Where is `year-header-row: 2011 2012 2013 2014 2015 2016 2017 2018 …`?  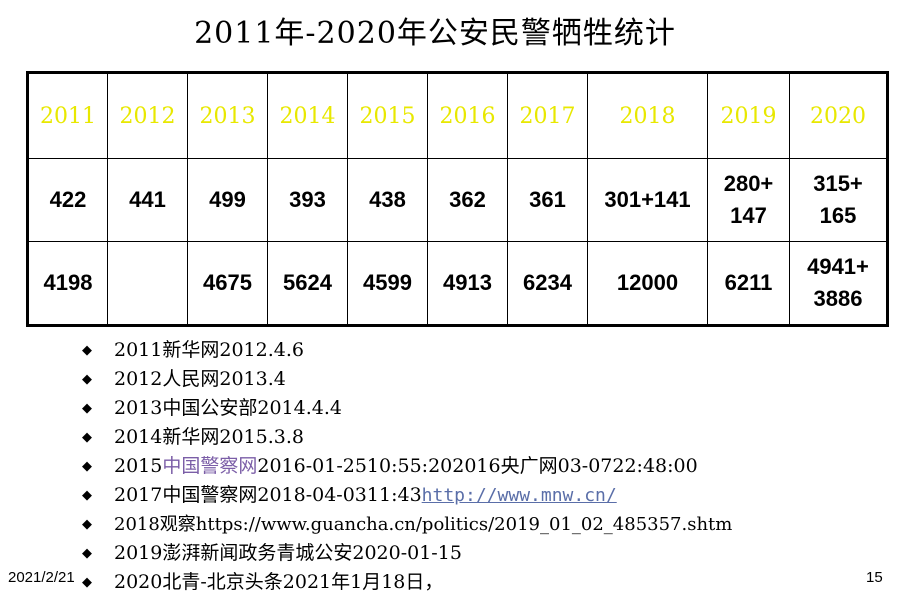 year-header-row: 2011 2012 2013 2014 2015 2016 2017 2018 … is located at coordinates (457, 115).